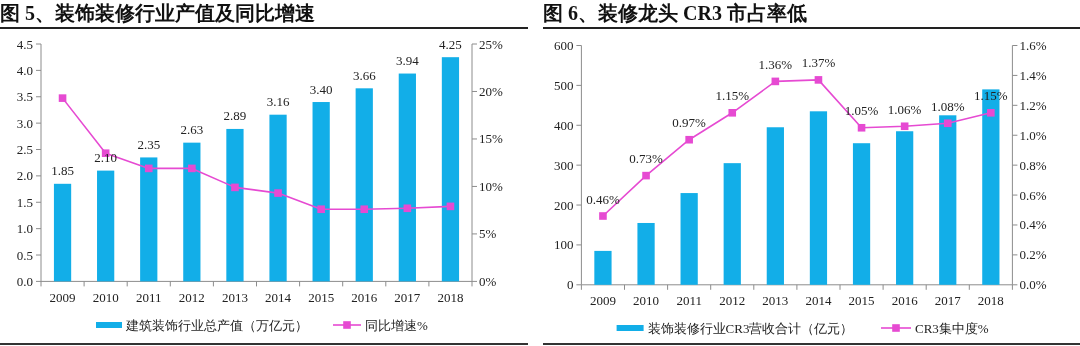 The height and width of the screenshot is (346, 1080). What do you see at coordinates (1033, 285) in the screenshot?
I see `y2-tick-label: 0.0%` at bounding box center [1033, 285].